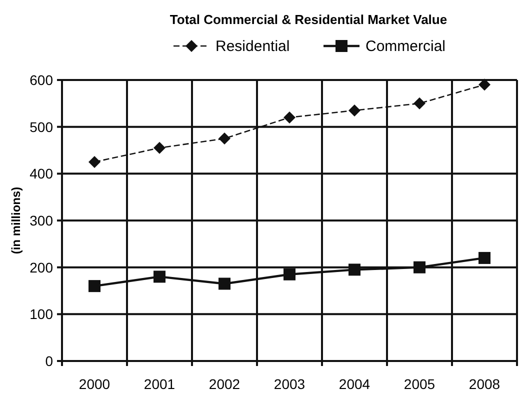 This screenshot has width=527, height=406. What do you see at coordinates (42, 314) in the screenshot?
I see `y-tick-label: 100` at bounding box center [42, 314].